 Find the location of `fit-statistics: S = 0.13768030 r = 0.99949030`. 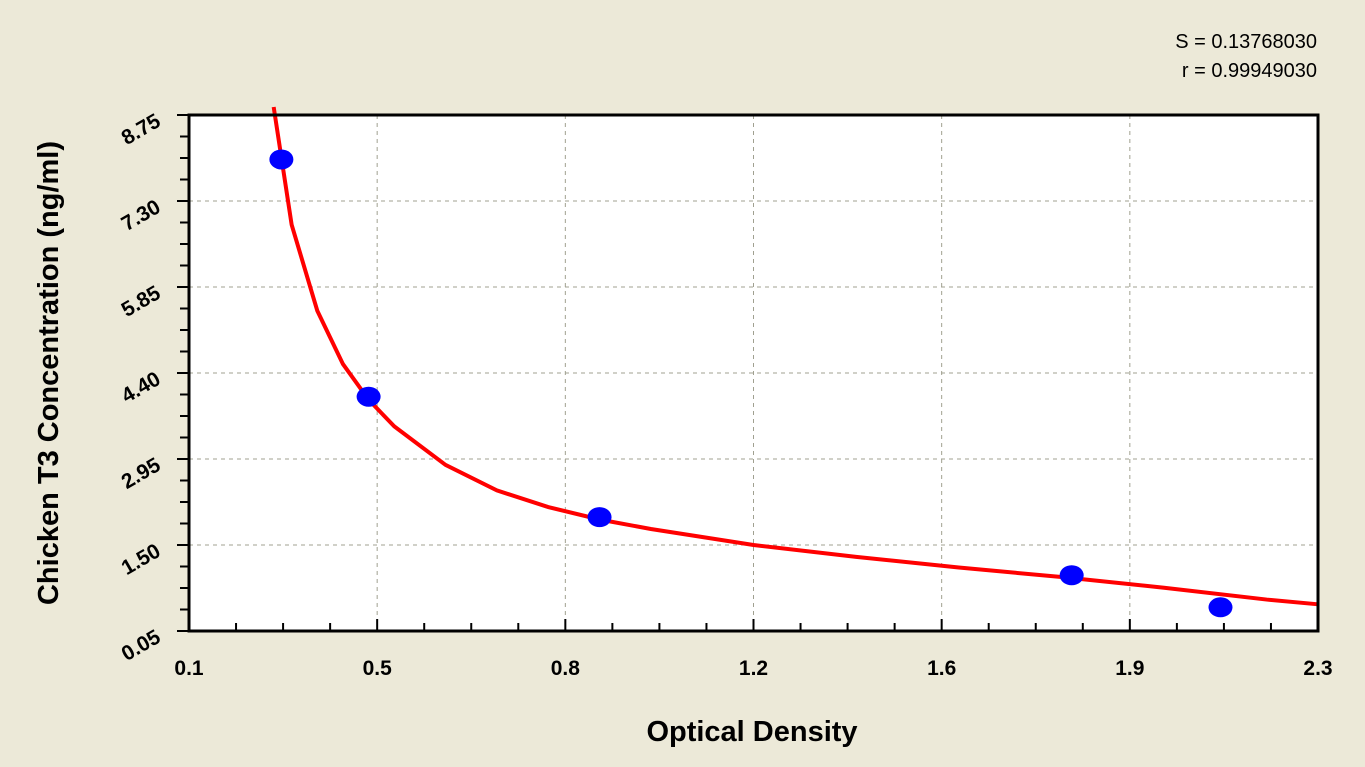

fit-statistics: S = 0.13768030 r = 0.99949030 is located at coordinates (1246, 57).